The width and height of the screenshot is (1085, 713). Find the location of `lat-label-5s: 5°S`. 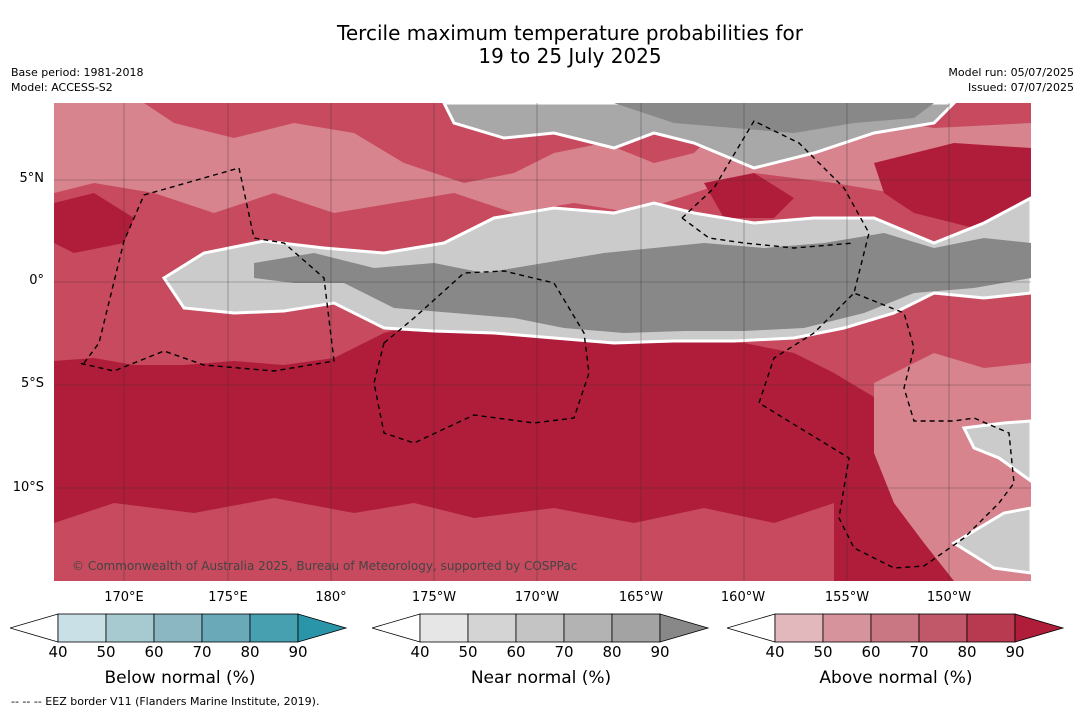

lat-label-5s: 5°S is located at coordinates (32, 383).